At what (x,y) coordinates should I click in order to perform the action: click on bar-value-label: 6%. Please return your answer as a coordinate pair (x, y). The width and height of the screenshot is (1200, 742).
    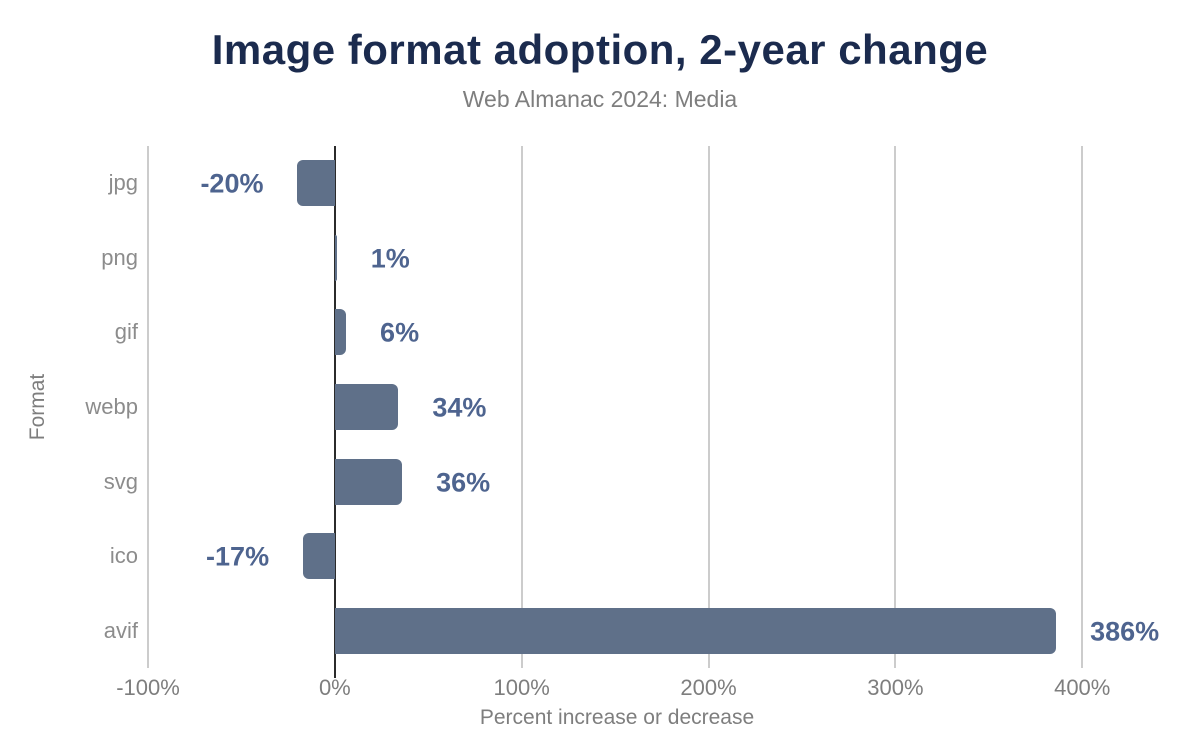
    Looking at the image, I should click on (400, 332).